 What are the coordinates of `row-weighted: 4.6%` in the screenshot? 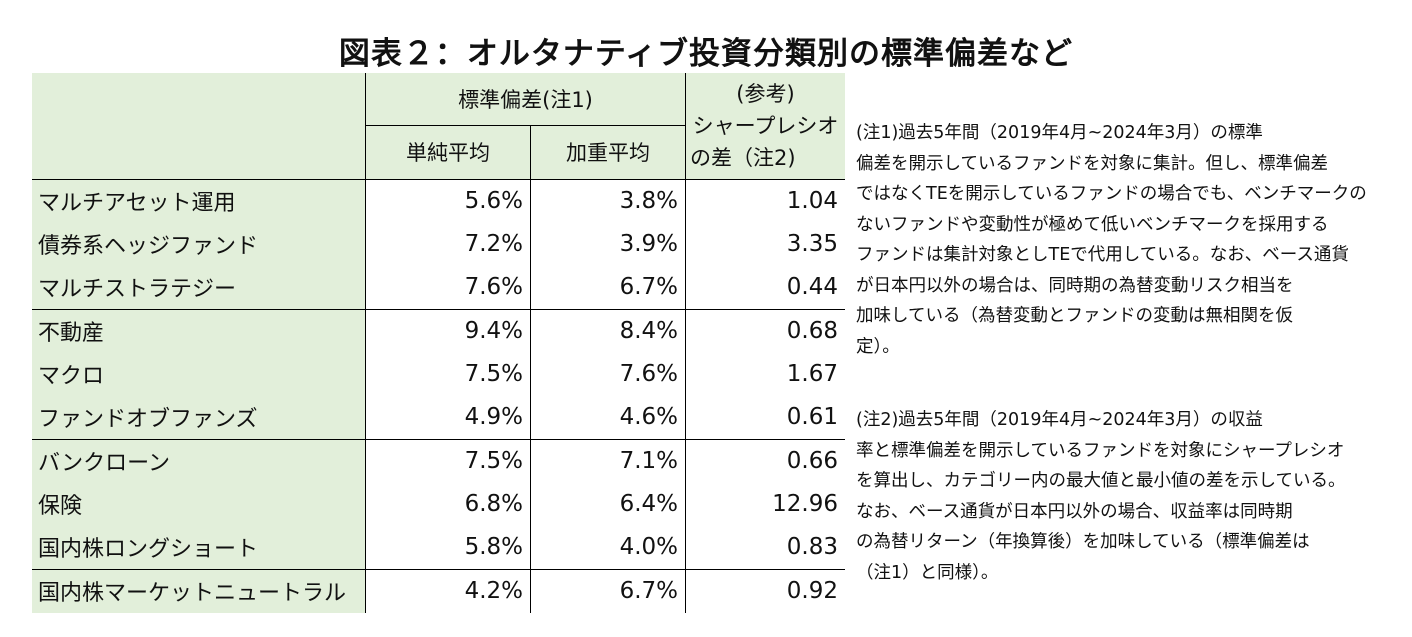 It's located at (608, 417).